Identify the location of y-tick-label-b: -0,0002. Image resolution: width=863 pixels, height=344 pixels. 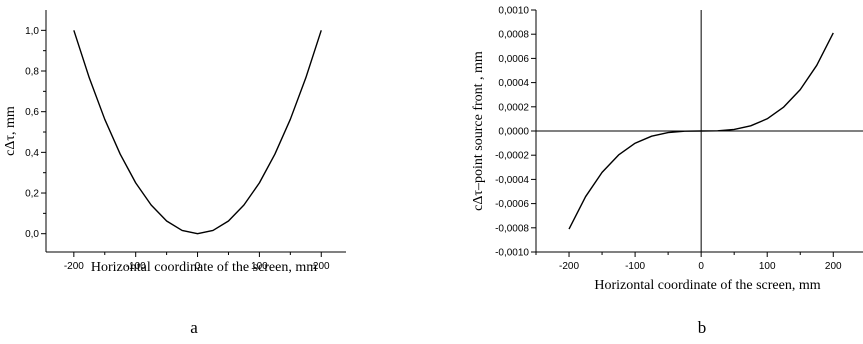
(512, 156).